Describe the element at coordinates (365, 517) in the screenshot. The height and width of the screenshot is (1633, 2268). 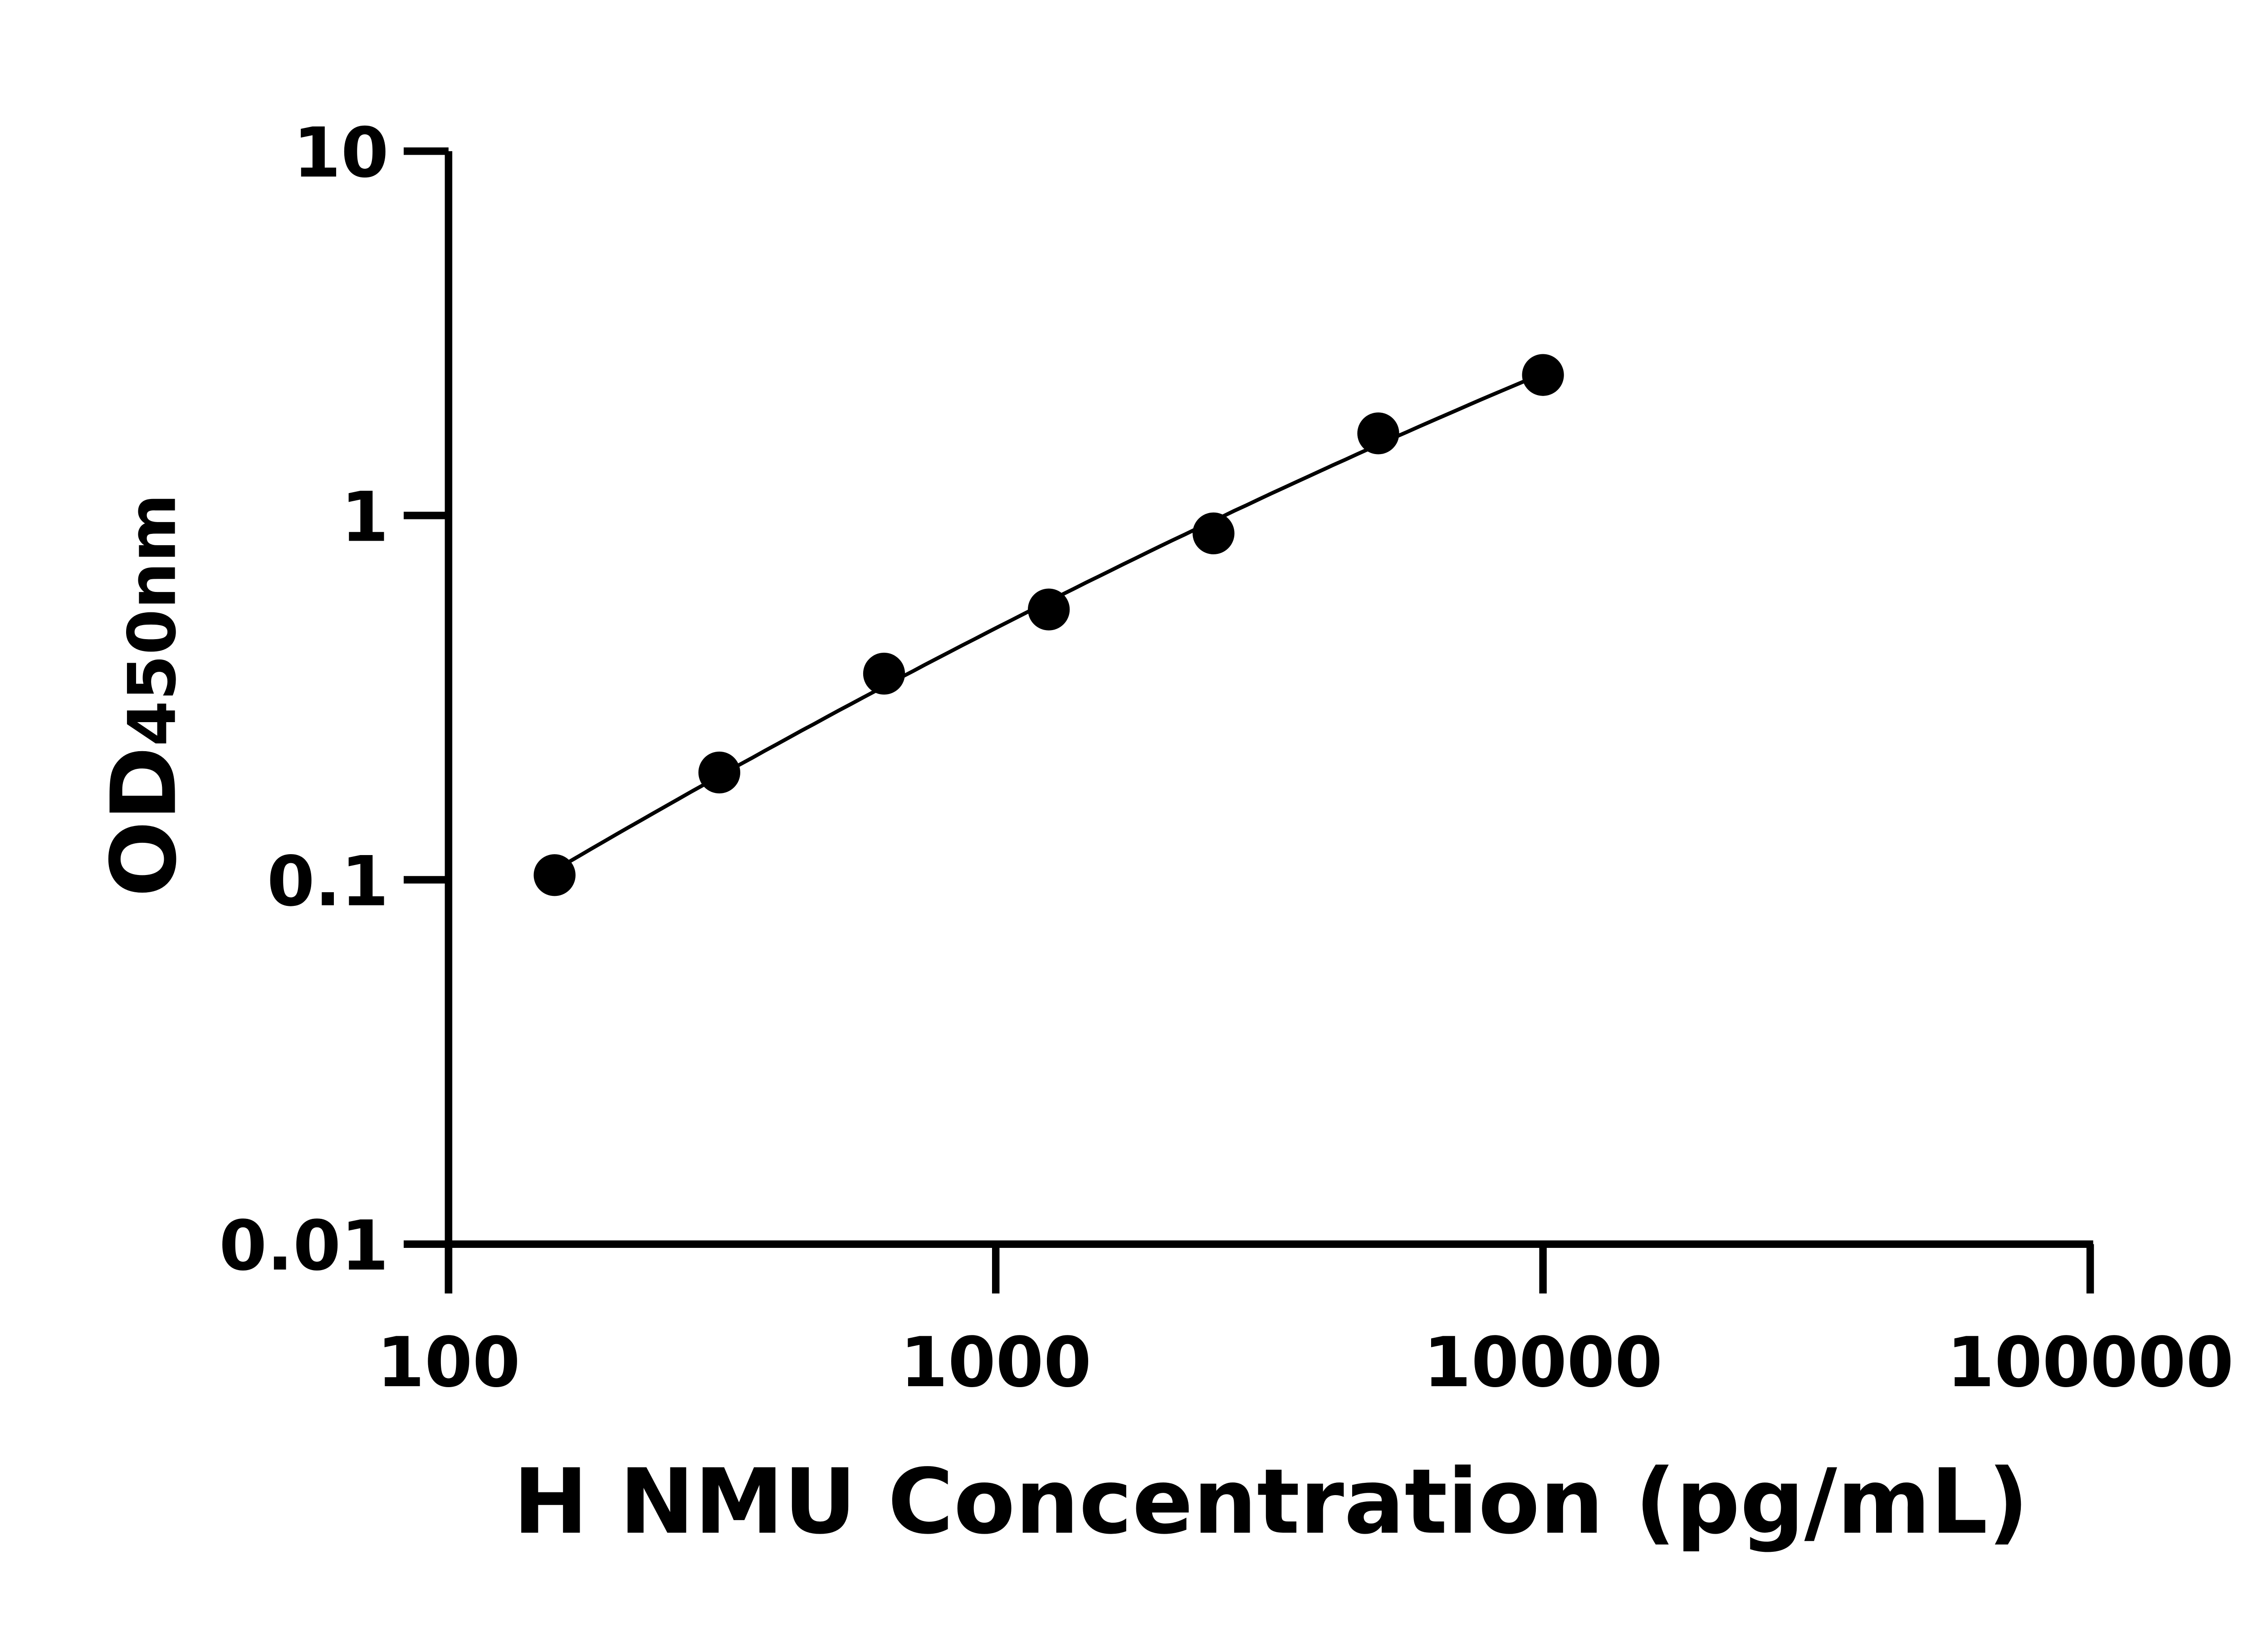
I see `y-tick-label: 1` at that location.